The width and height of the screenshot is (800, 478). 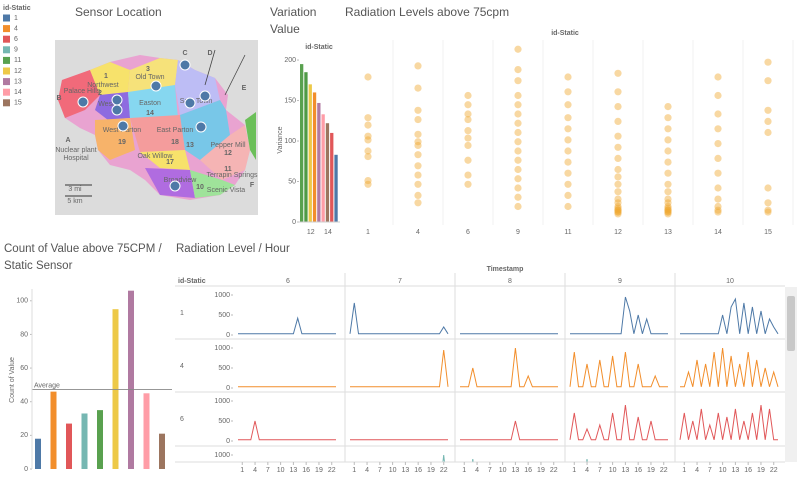 What do you see at coordinates (618, 232) in the screenshot?
I see `x-tick-label: 12` at bounding box center [618, 232].